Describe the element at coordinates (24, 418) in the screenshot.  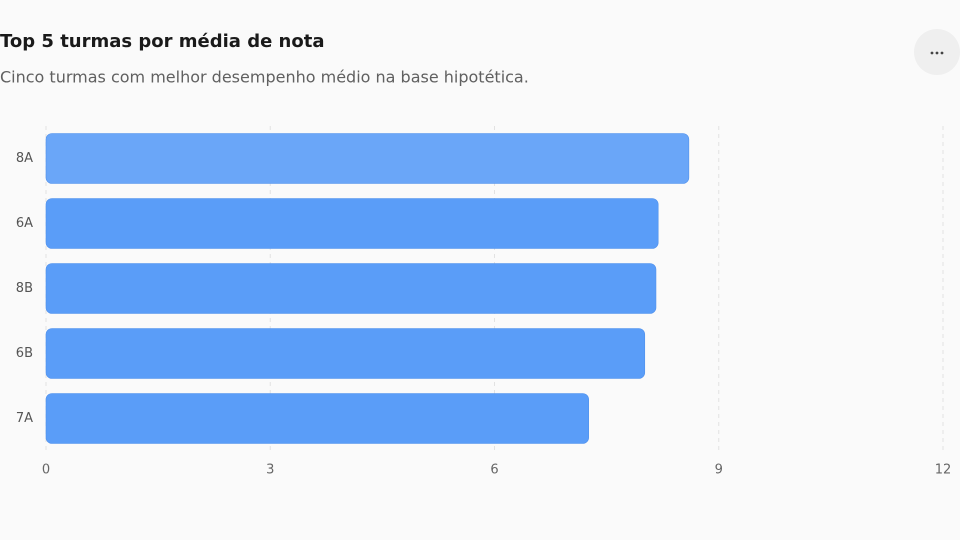
I see `y-tick-label: 7A` at that location.